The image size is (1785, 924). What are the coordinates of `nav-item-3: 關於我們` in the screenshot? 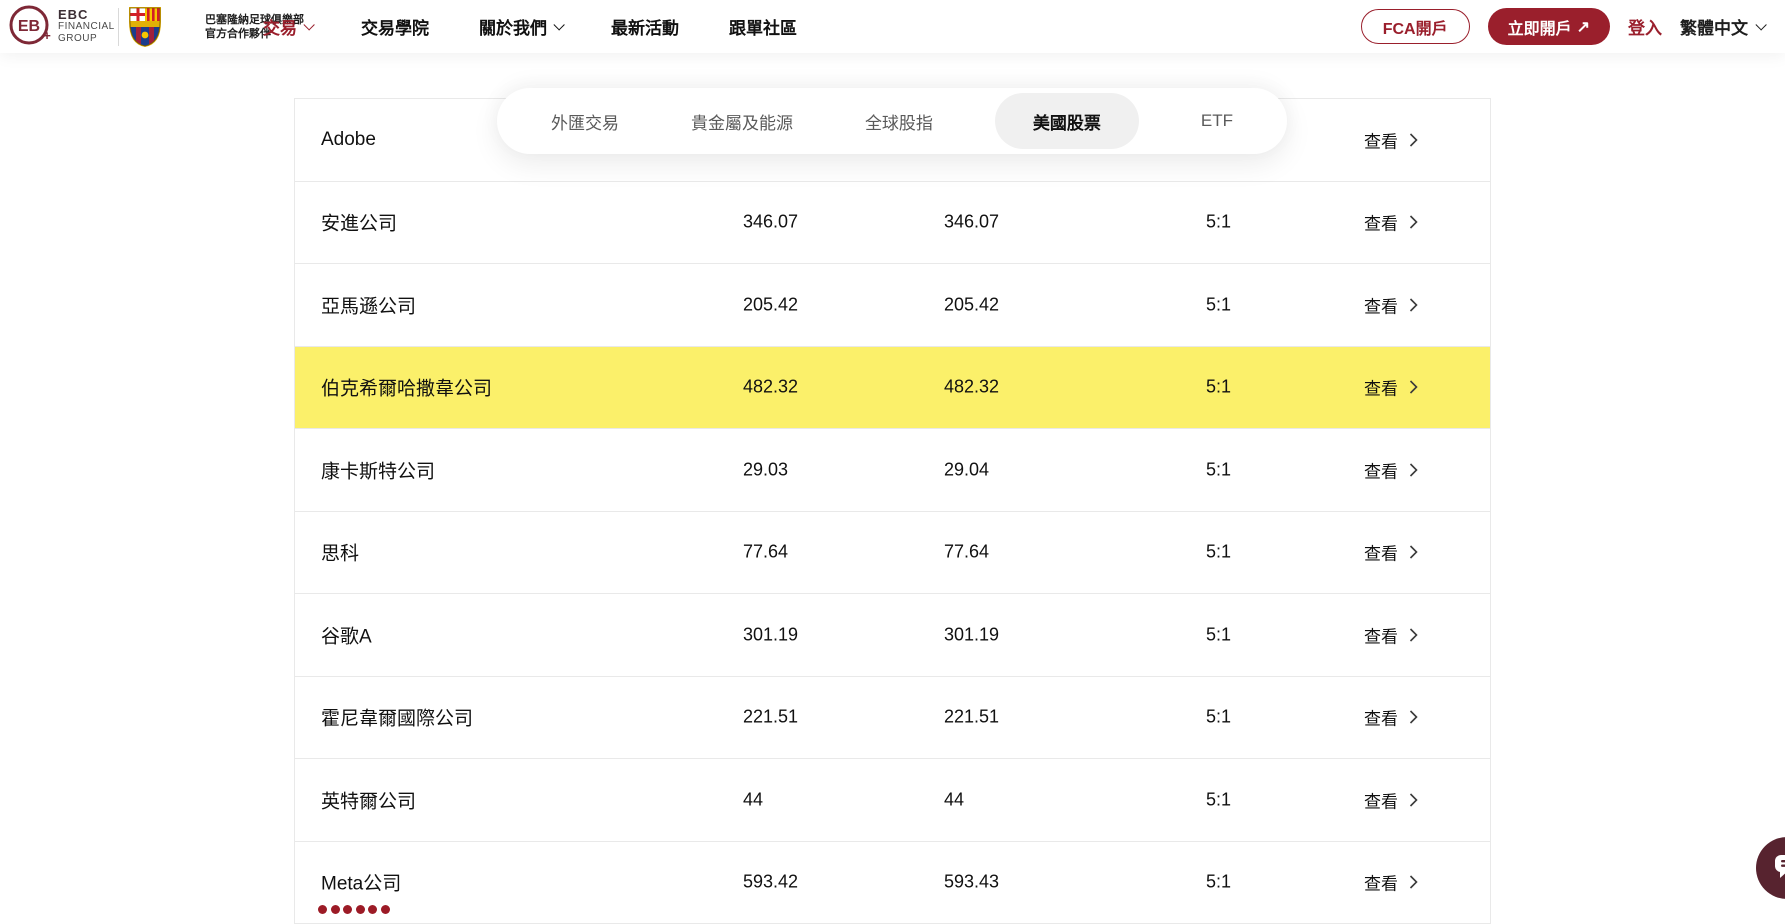 It's located at (522, 26).